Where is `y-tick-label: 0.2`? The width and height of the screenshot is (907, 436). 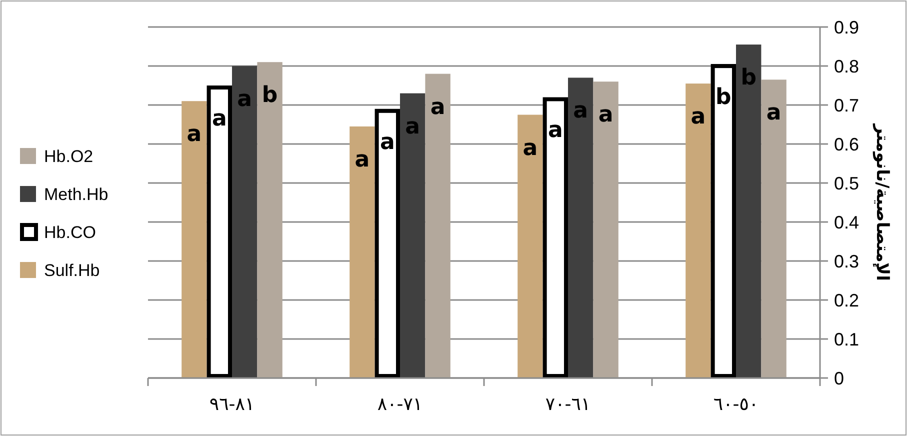
y-tick-label: 0.2 is located at coordinates (847, 300).